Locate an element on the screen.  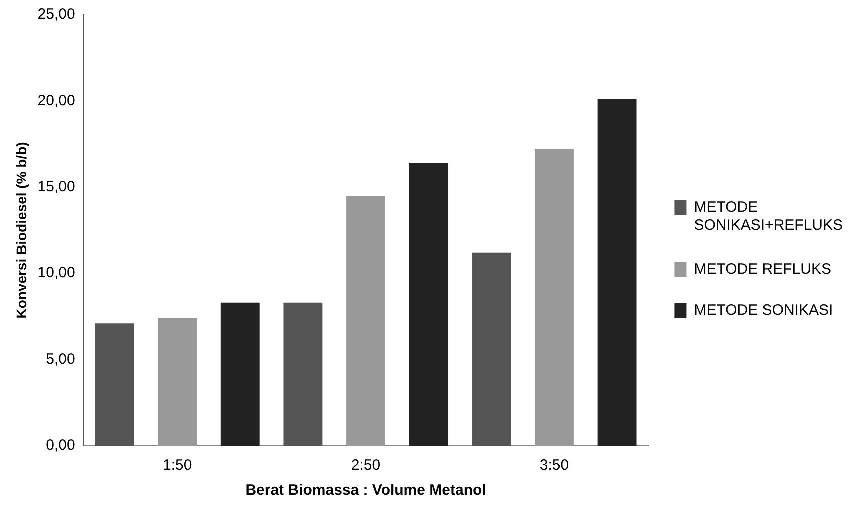
legend-label: METODE REFLUKS is located at coordinates (763, 269).